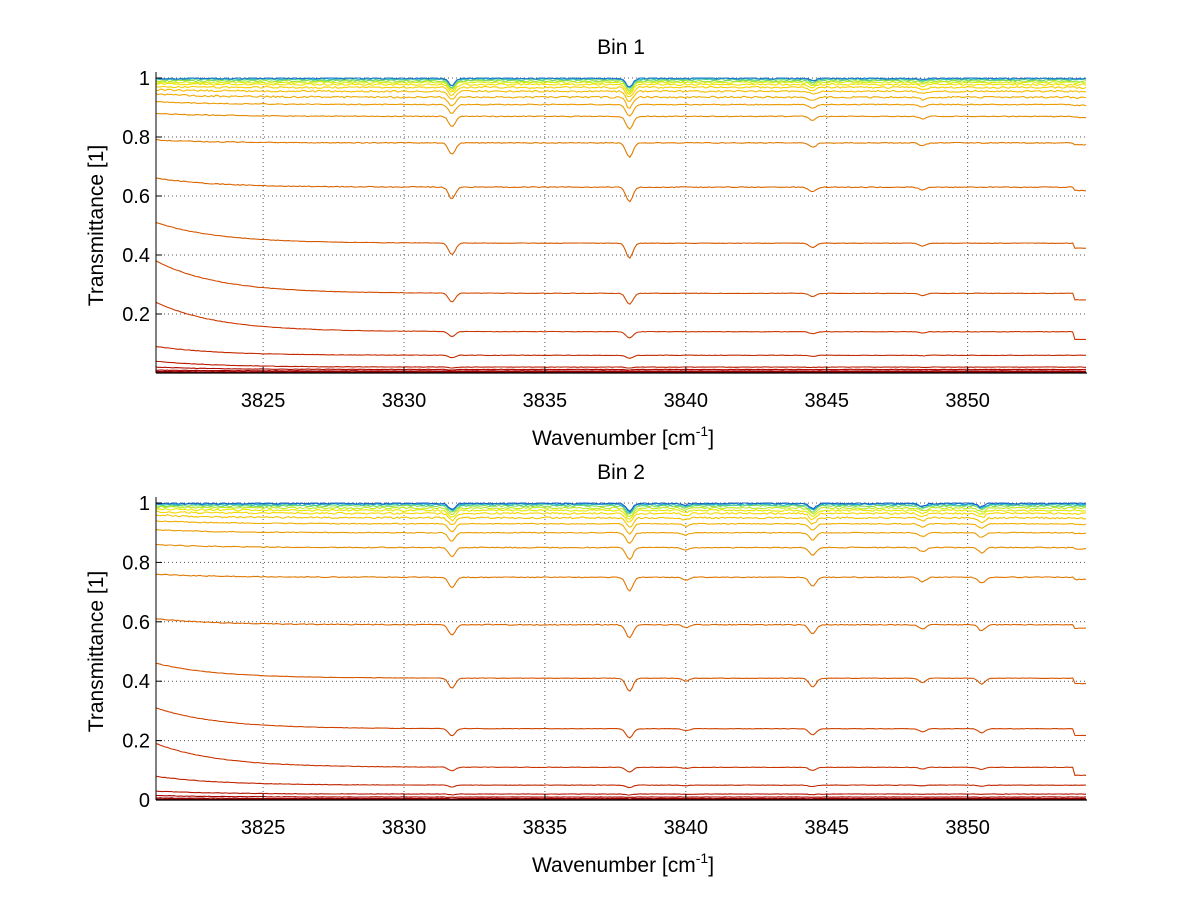 Image resolution: width=1200 pixels, height=901 pixels. I want to click on chart-title: Bin 1, so click(621, 47).